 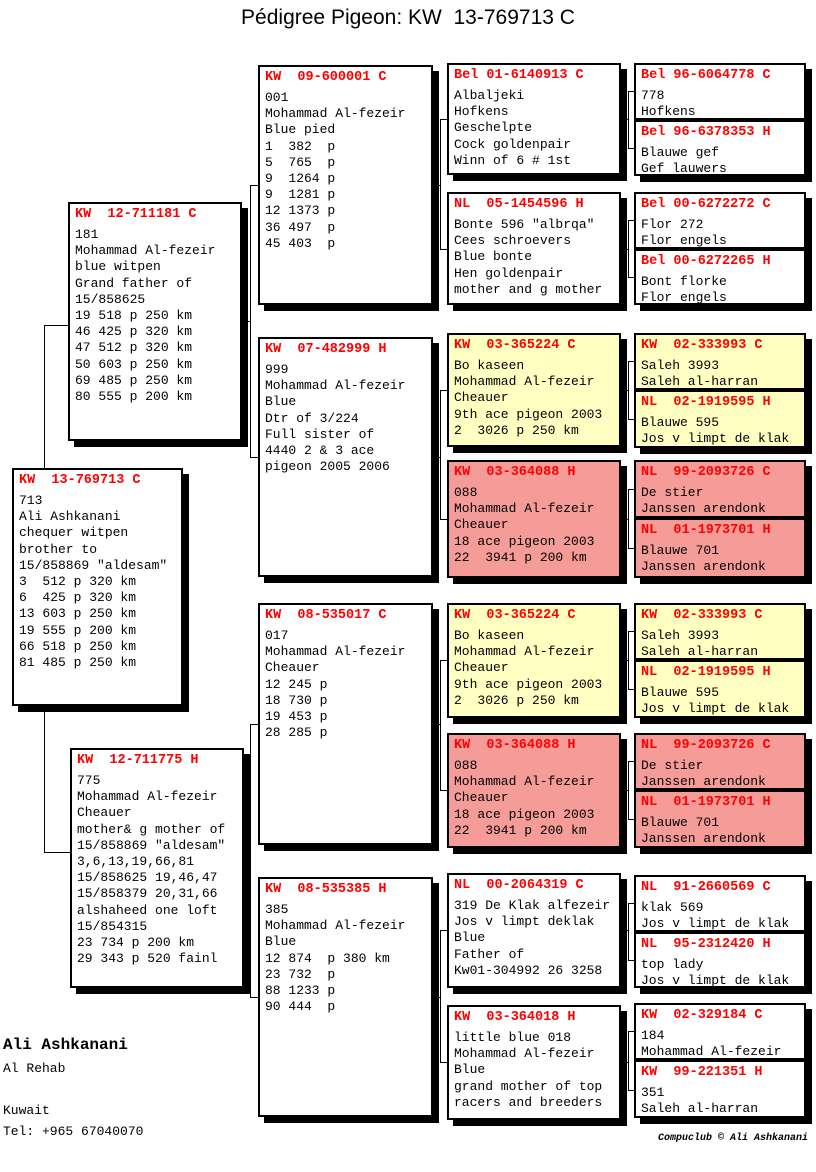 I want to click on ring-number: NL 91-2660569 C, so click(x=706, y=887).